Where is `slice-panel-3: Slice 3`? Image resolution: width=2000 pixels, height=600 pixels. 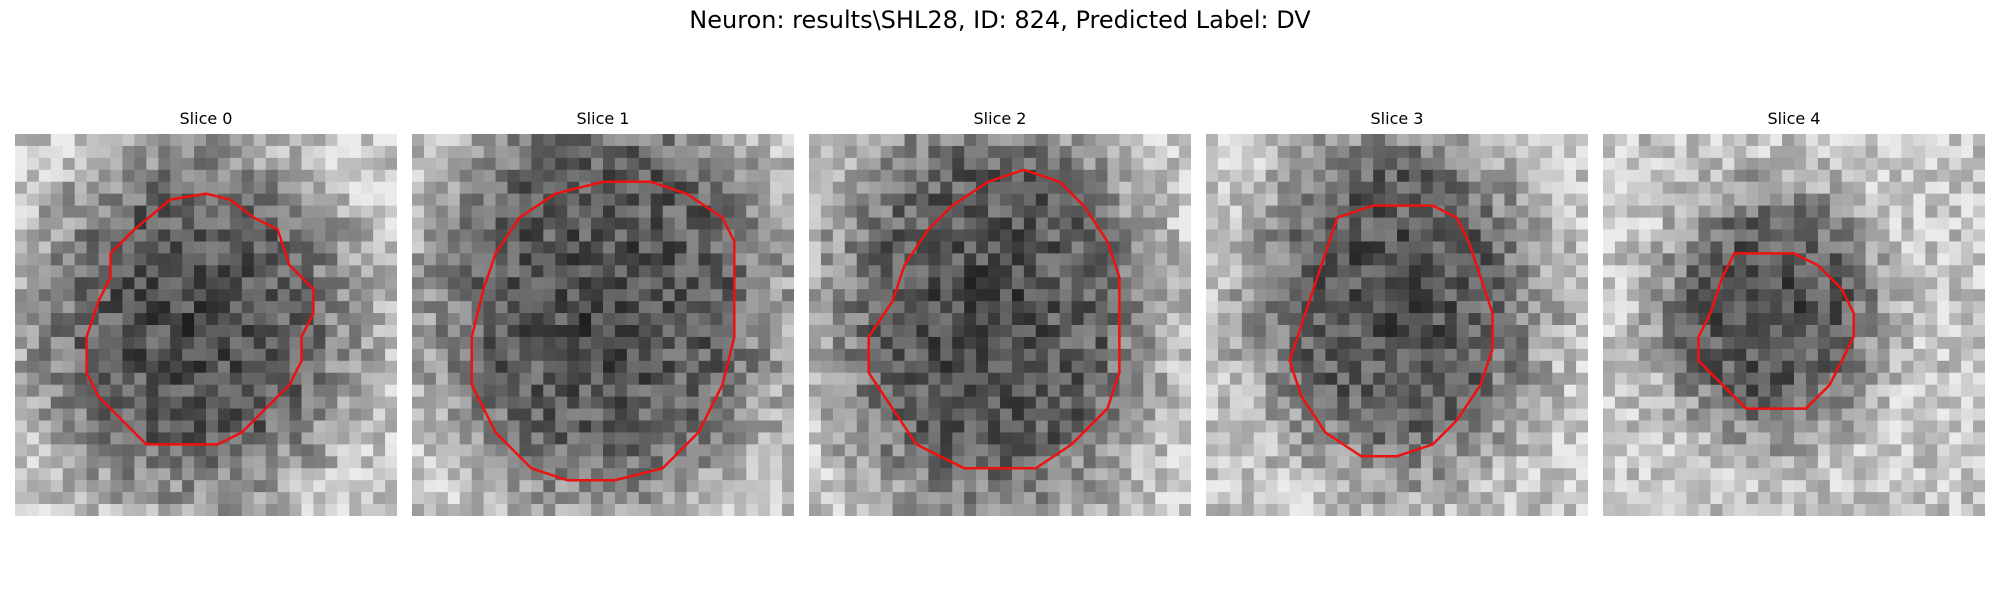
slice-panel-3: Slice 3 is located at coordinates (1397, 312).